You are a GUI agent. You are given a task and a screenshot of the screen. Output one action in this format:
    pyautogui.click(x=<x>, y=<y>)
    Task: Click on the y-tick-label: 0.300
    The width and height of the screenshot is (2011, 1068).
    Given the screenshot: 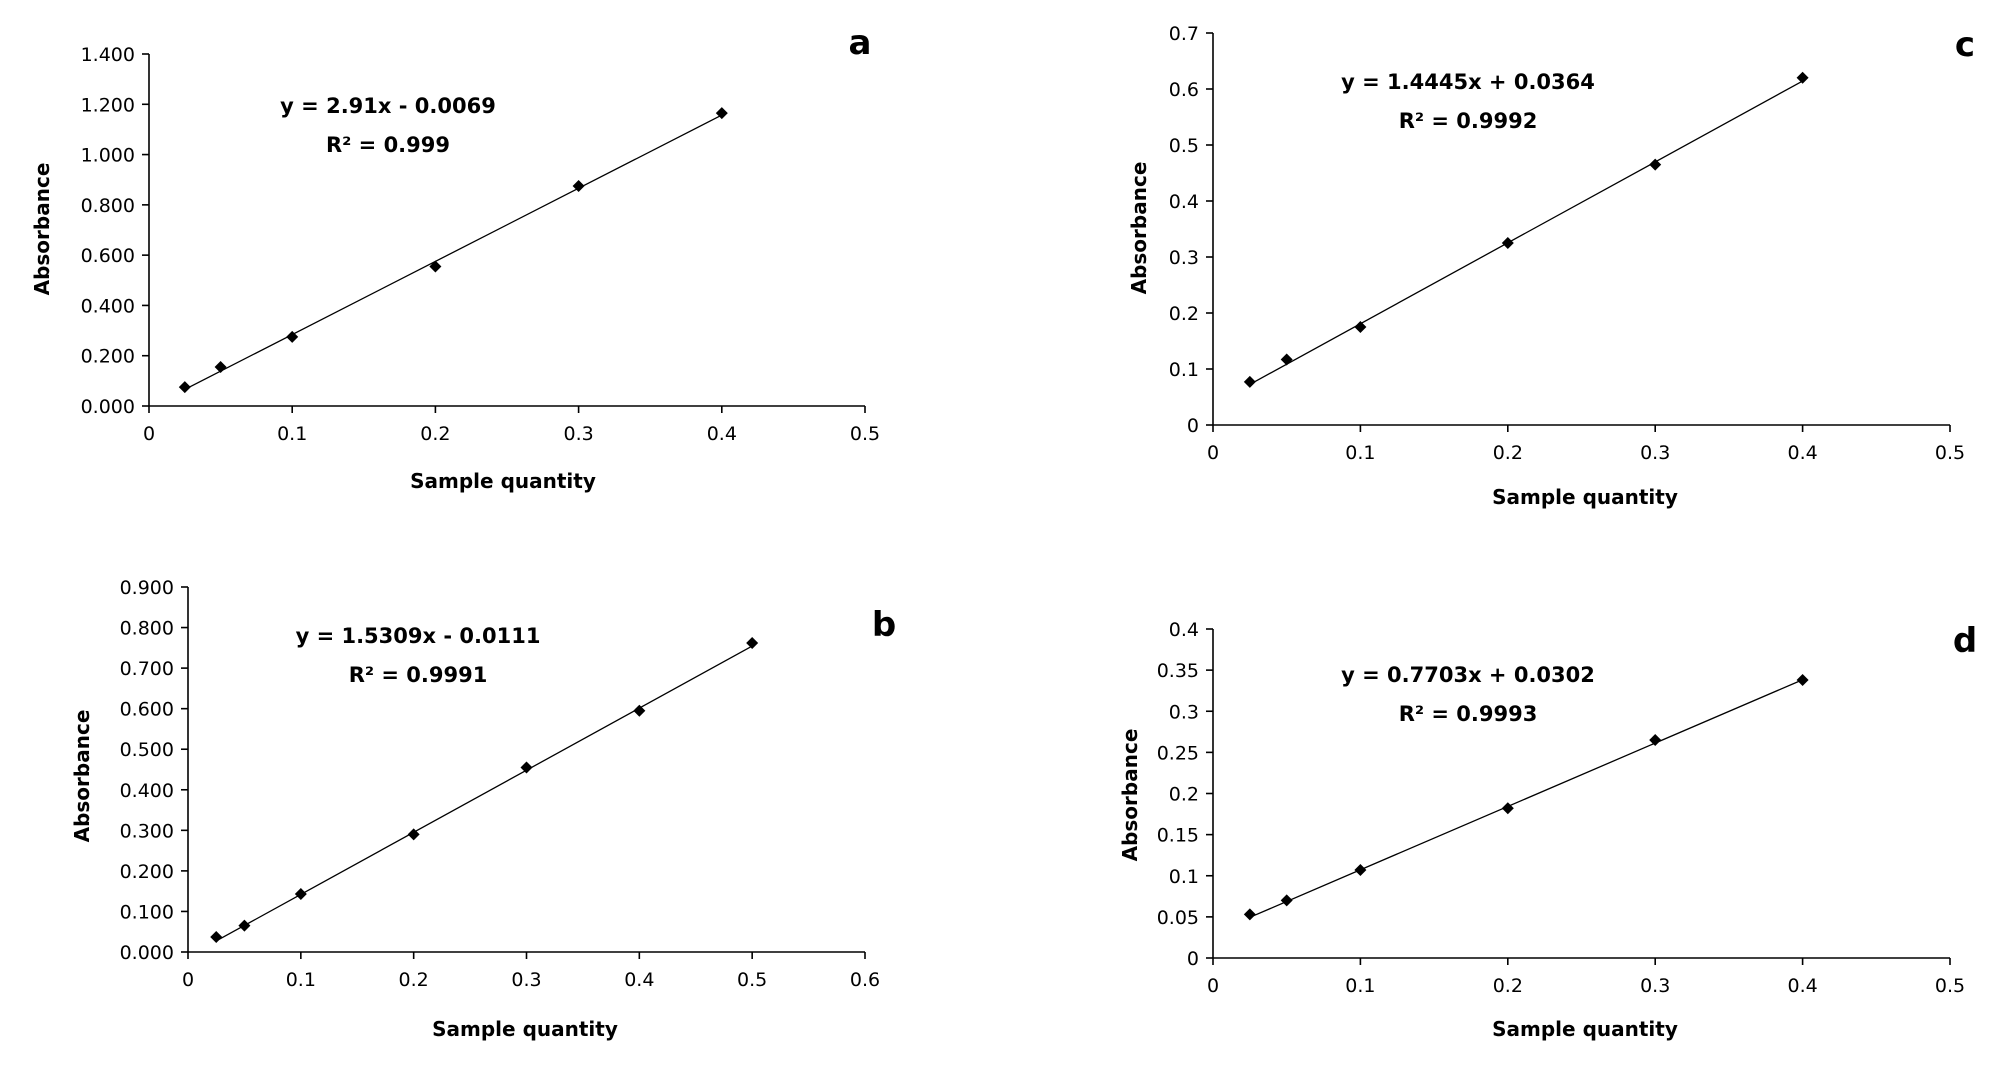 What is the action you would take?
    pyautogui.click(x=147, y=831)
    